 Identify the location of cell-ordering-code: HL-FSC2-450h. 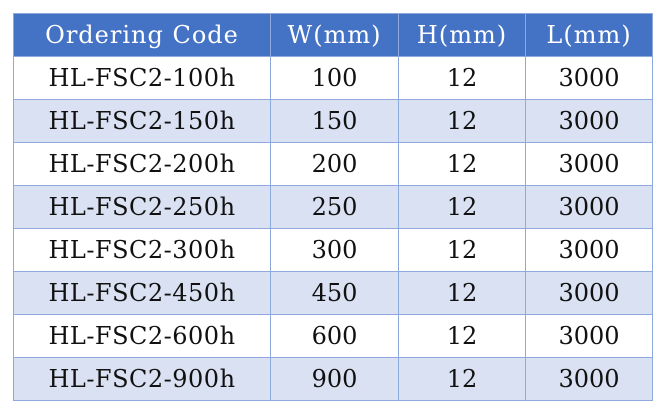
(142, 293).